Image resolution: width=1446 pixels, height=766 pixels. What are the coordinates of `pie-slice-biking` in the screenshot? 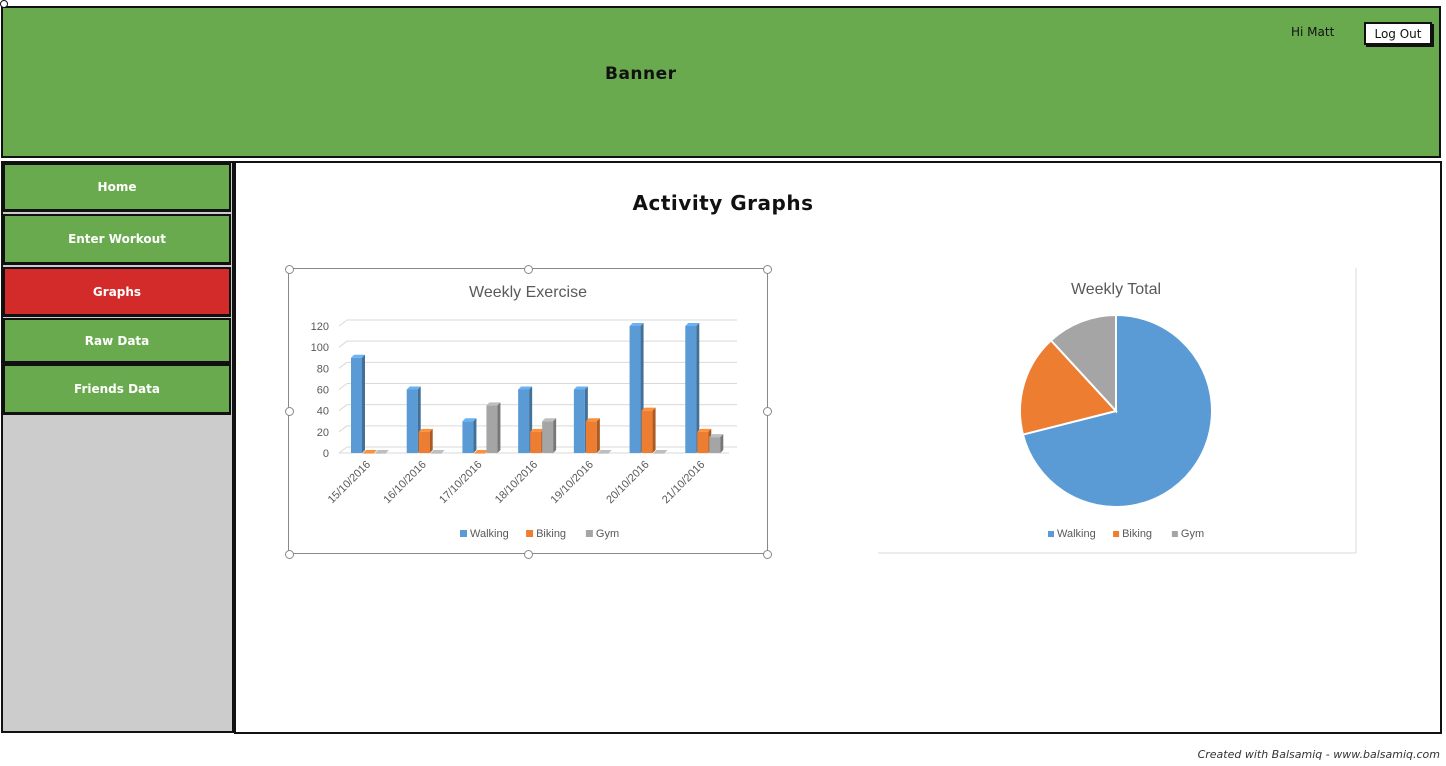 It's located at (1068, 387).